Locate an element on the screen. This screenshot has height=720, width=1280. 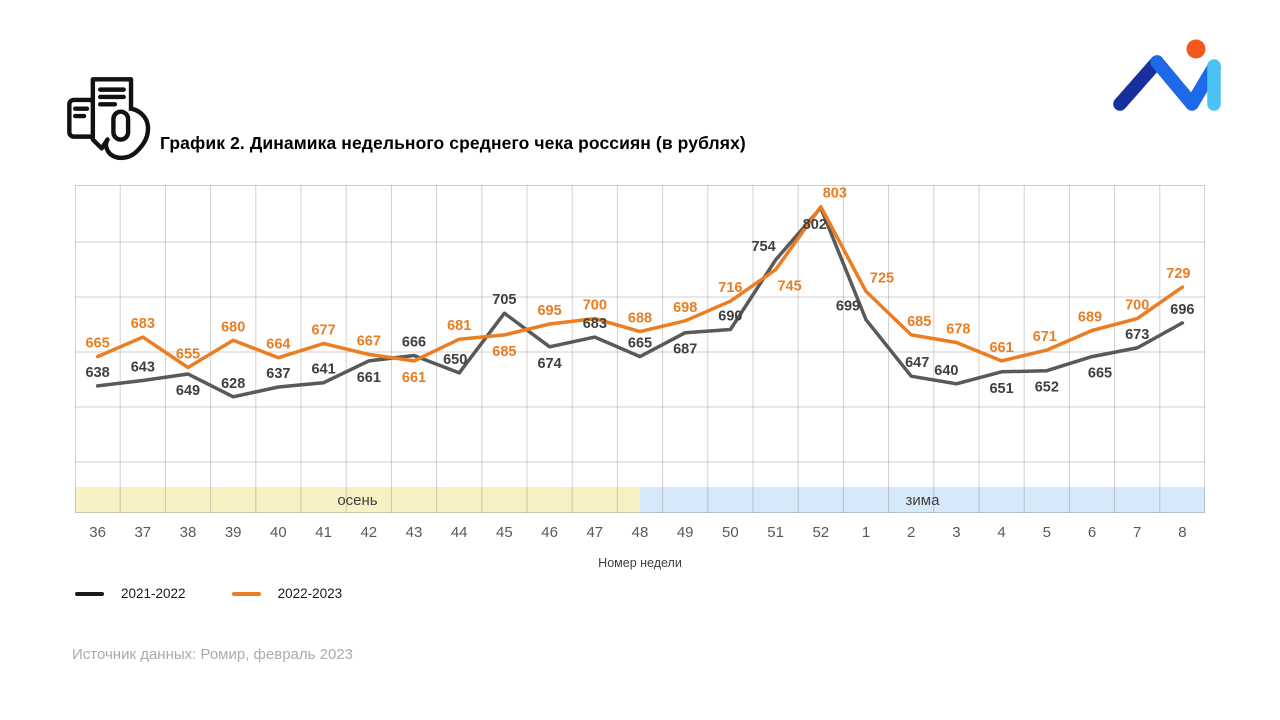
x-tick-label: 1 is located at coordinates (866, 532).